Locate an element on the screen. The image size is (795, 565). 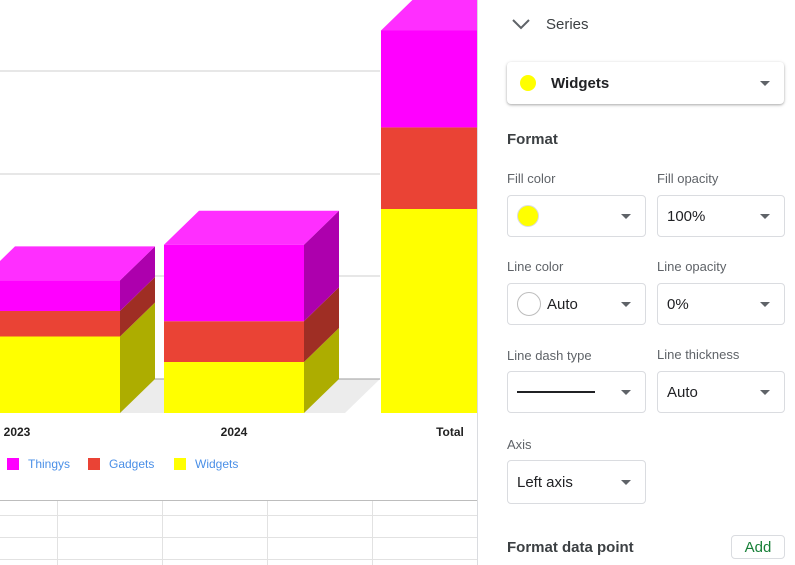
fill-color-dropdown is located at coordinates (576, 216).